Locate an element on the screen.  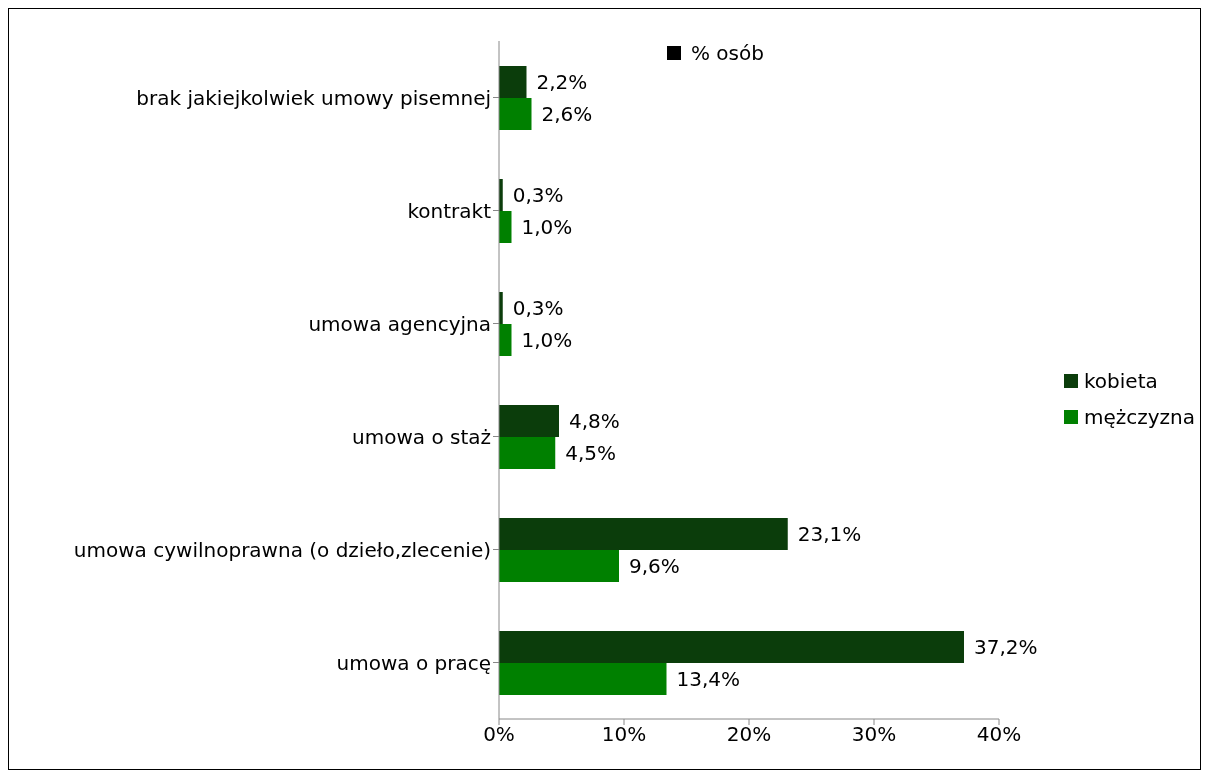
legend-label: kobieta is located at coordinates (1121, 381).